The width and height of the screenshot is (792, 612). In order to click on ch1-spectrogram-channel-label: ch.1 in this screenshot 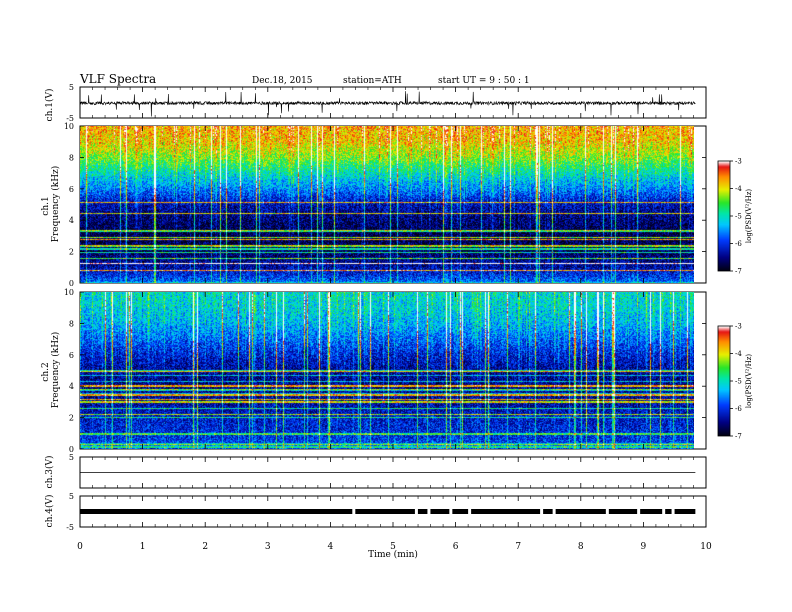, I will do `click(46, 205)`.